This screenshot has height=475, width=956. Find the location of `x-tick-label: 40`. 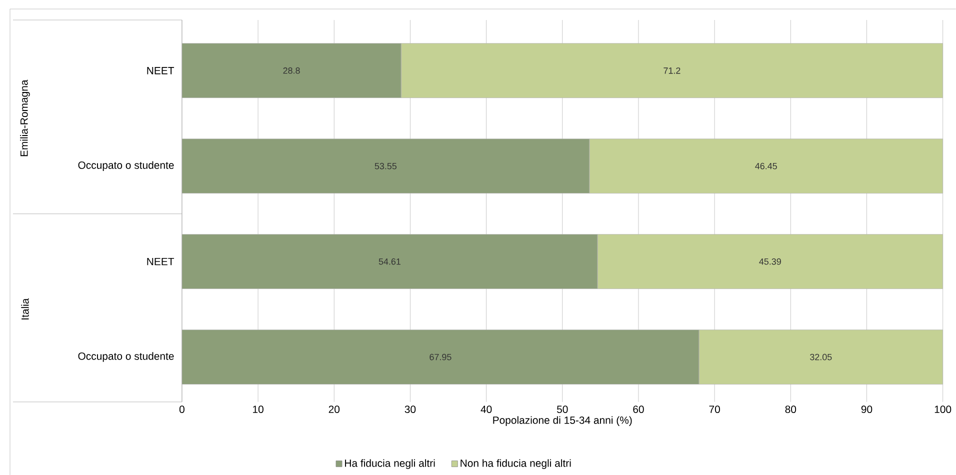

x-tick-label: 40 is located at coordinates (486, 409).